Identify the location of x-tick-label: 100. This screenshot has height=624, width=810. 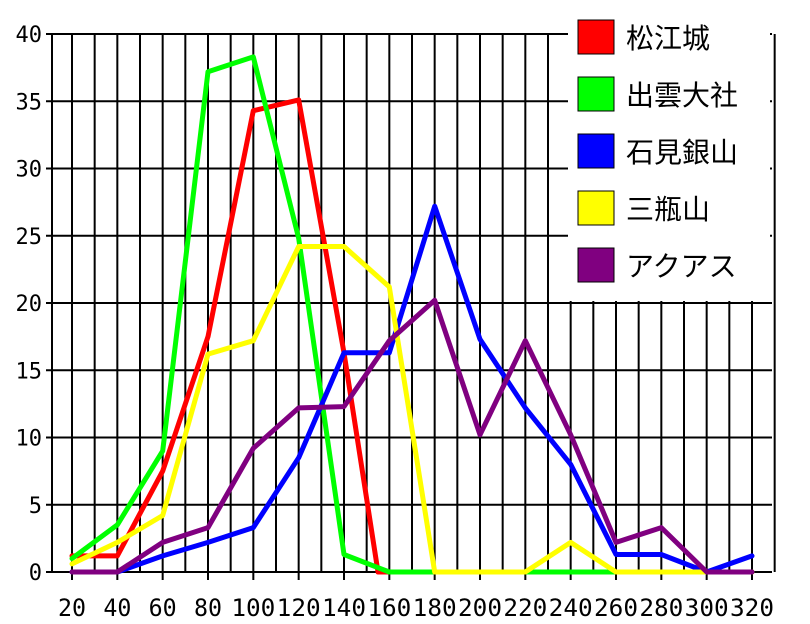
(253, 608).